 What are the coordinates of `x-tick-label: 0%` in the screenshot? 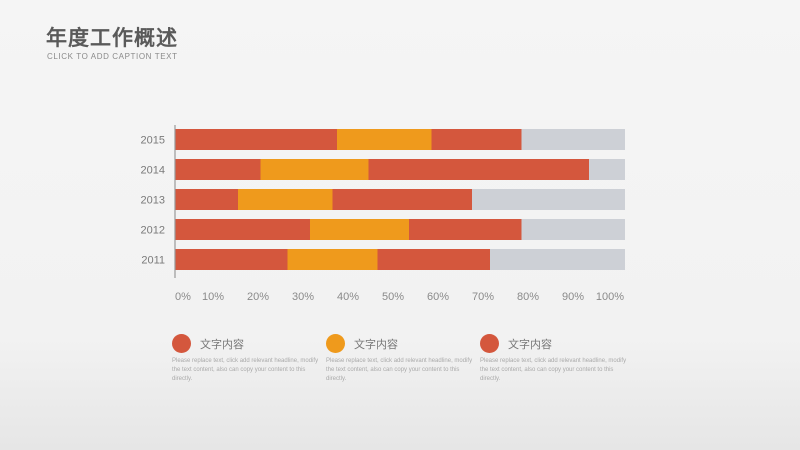 It's located at (183, 297).